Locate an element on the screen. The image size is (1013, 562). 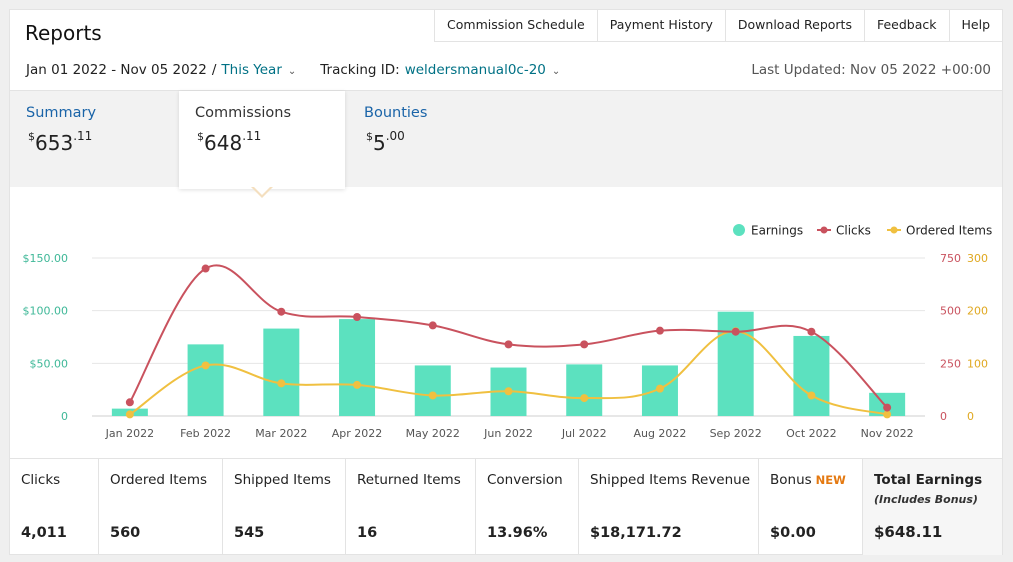
help-link: Help is located at coordinates (975, 26).